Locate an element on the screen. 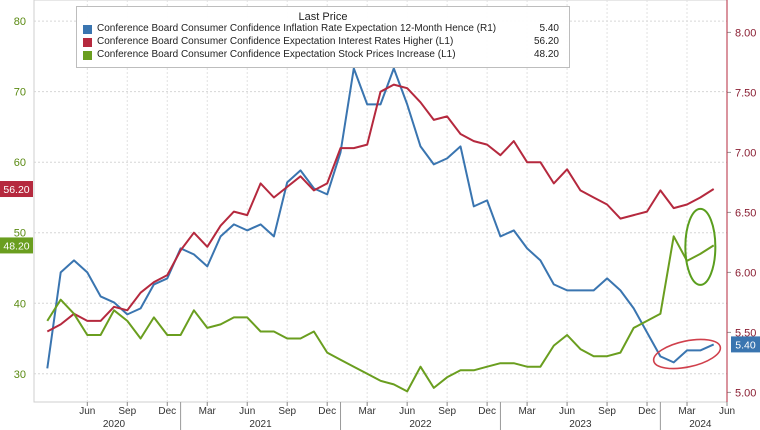  annotation-ellipse-stock-prices is located at coordinates (700, 246).